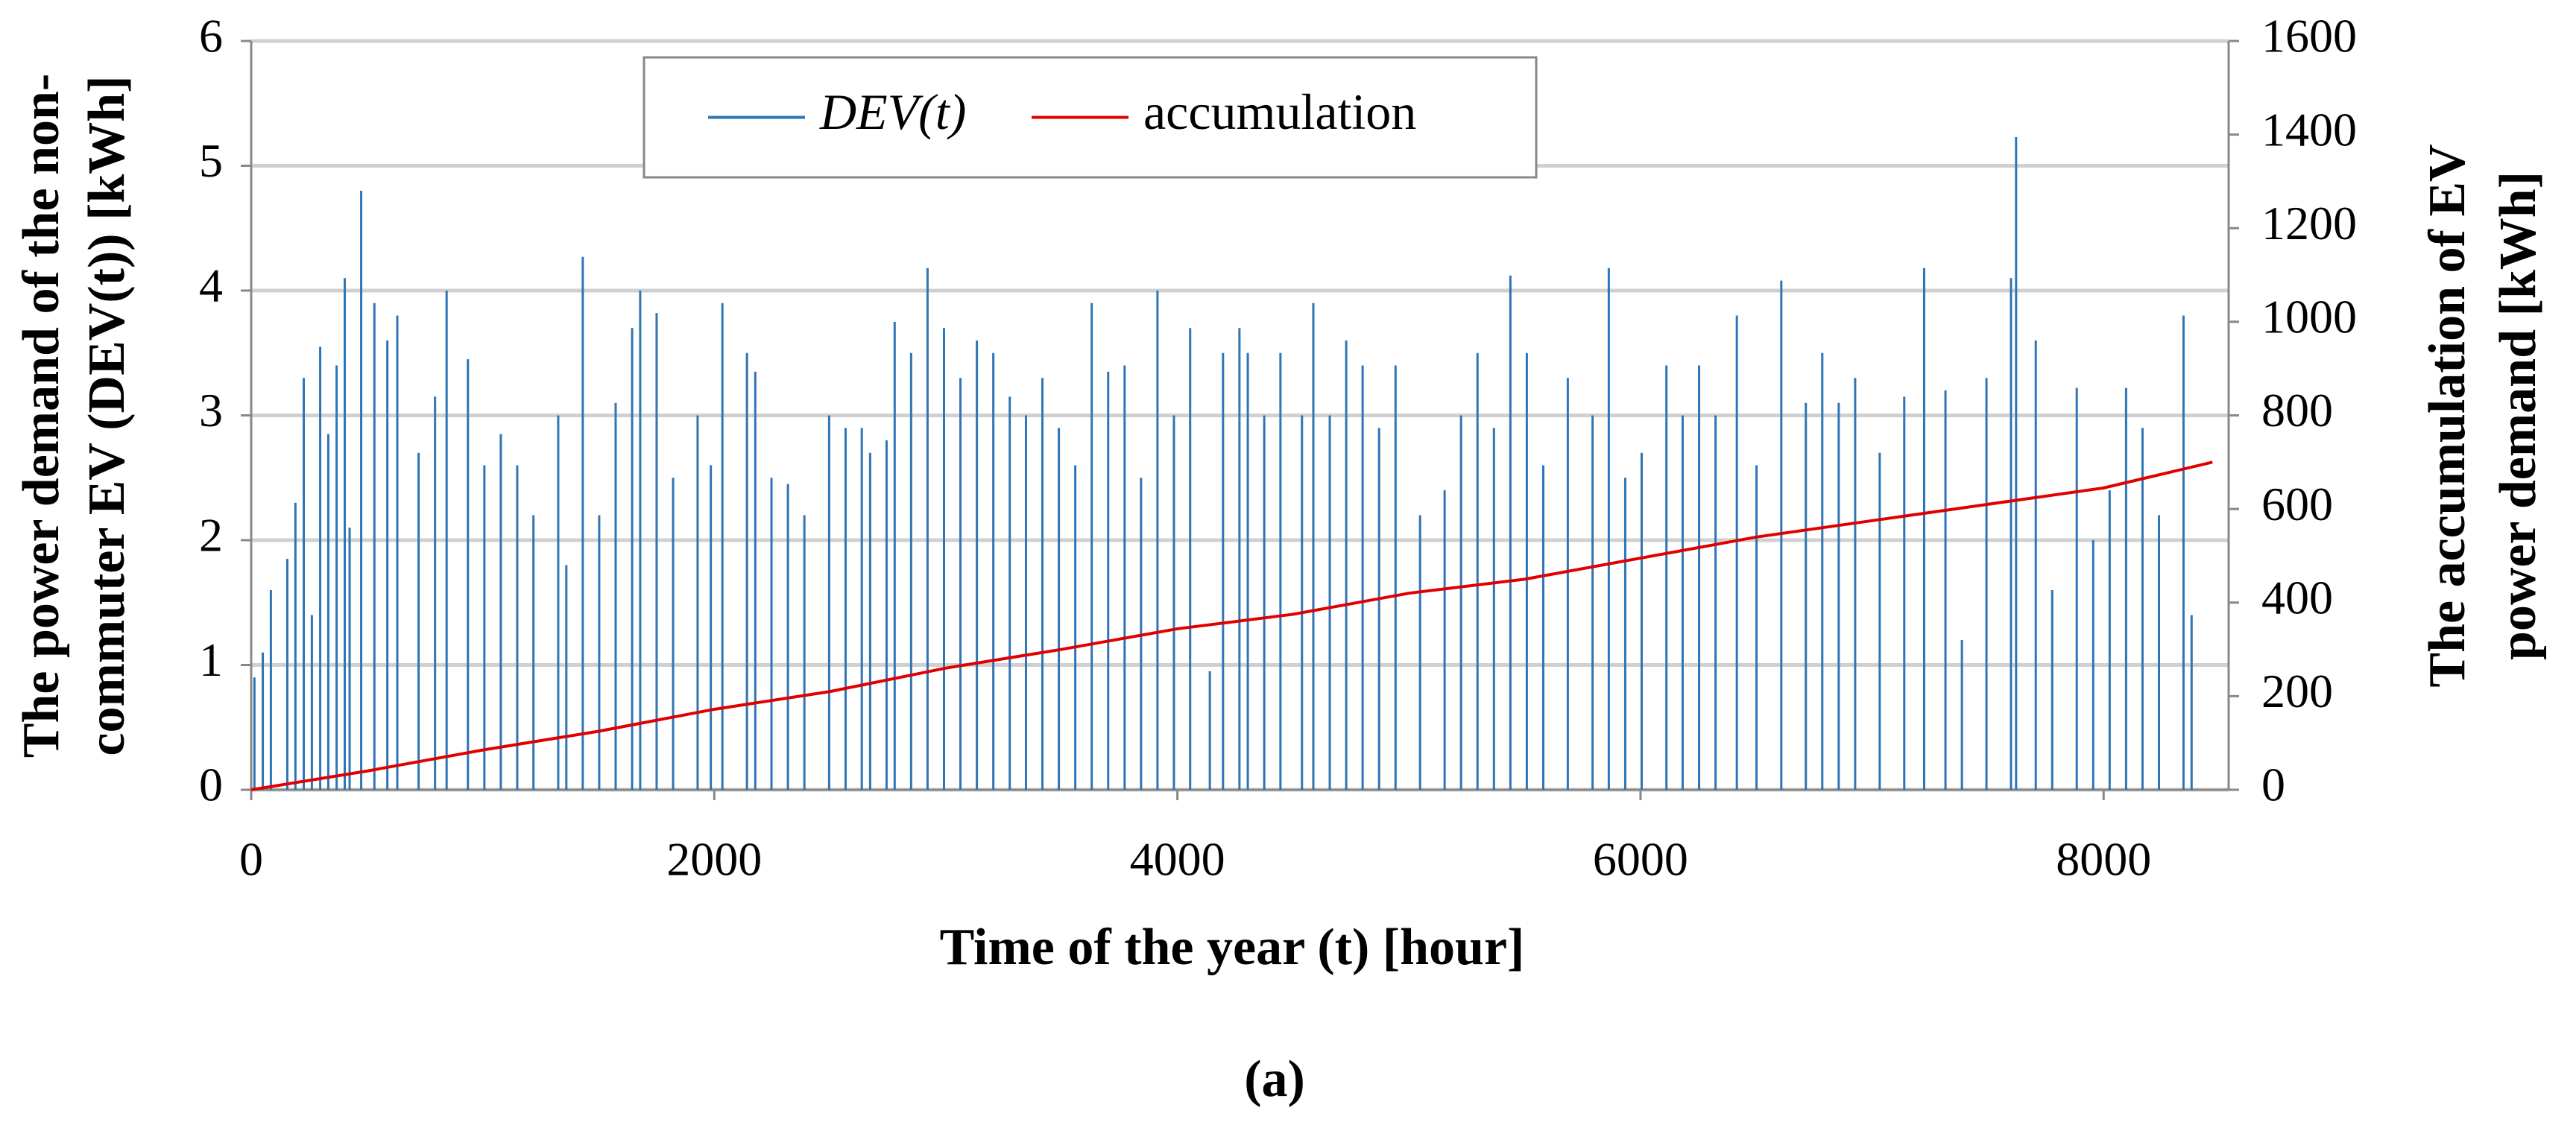 Image resolution: width=2576 pixels, height=1134 pixels. Describe the element at coordinates (2297, 504) in the screenshot. I see `y2-tick-label: 600` at that location.